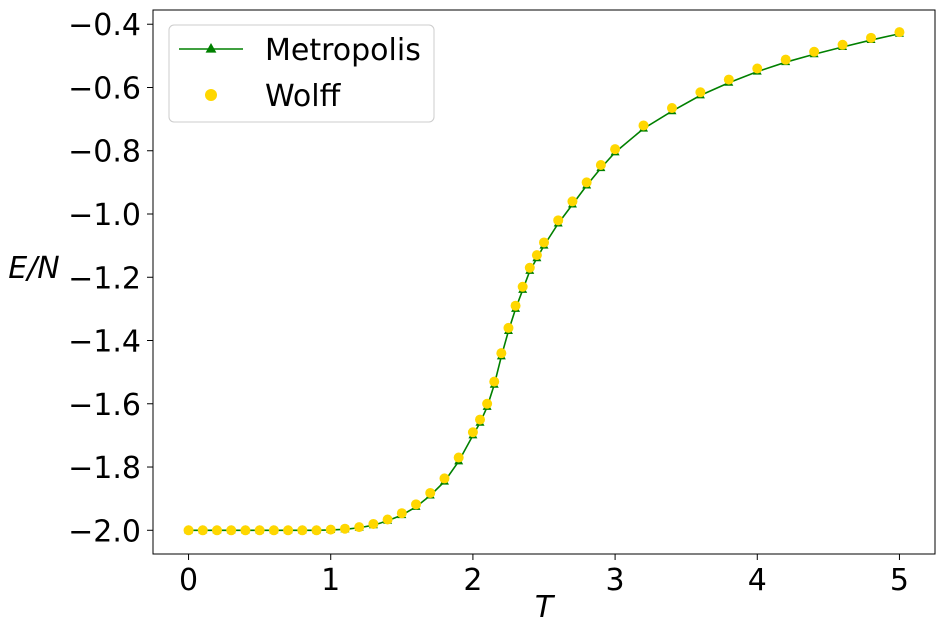  What do you see at coordinates (104, 342) in the screenshot?
I see `y-tick-label: −1.4` at bounding box center [104, 342].